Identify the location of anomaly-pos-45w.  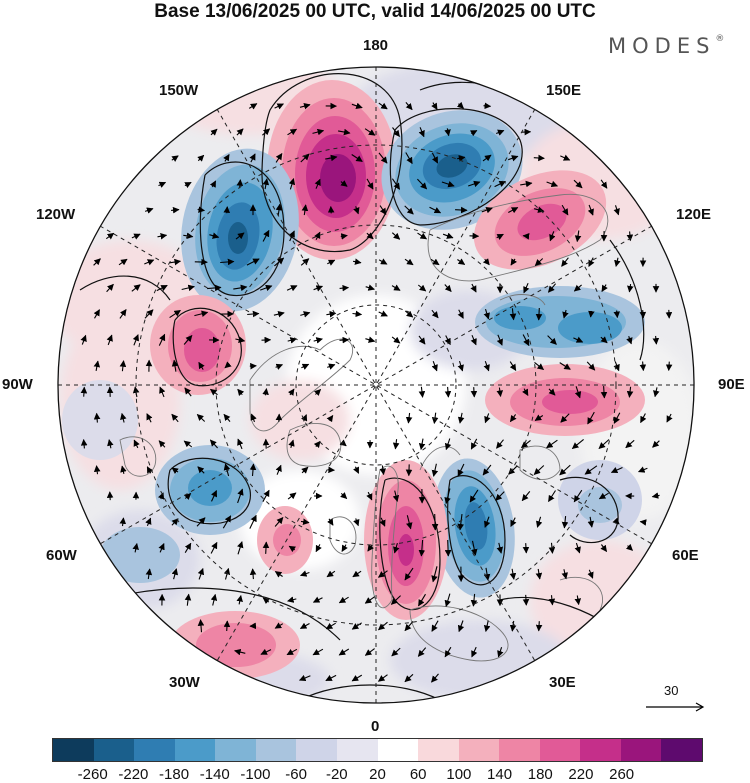
(285, 540).